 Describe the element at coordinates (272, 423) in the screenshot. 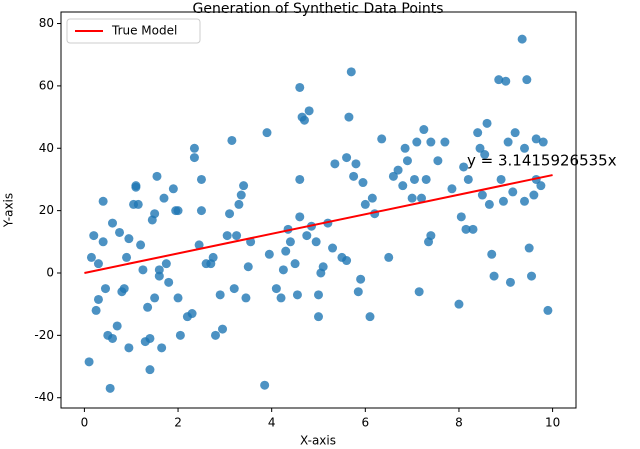

I see `x-tick-label: 4` at that location.